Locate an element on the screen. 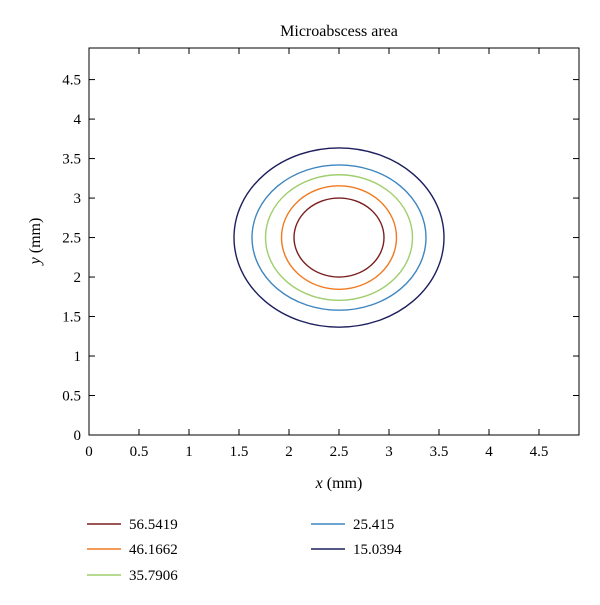 The width and height of the screenshot is (600, 605). legend-label: 35.7906 is located at coordinates (153, 576).